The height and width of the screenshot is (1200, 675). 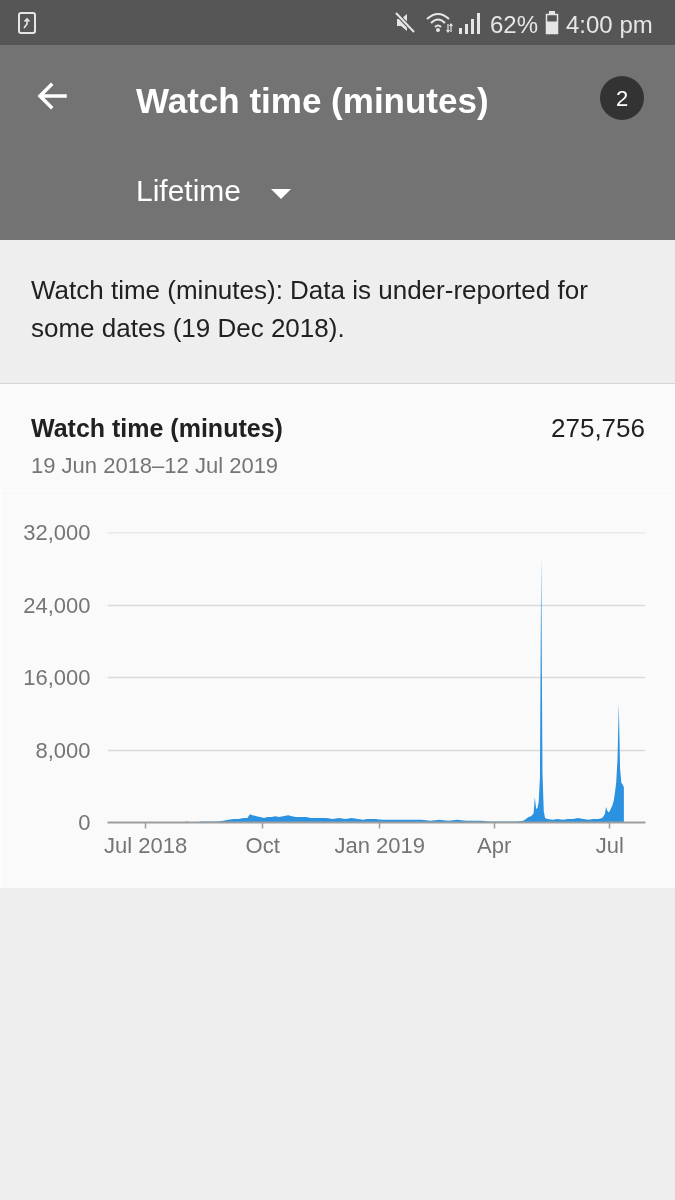 What do you see at coordinates (57, 605) in the screenshot?
I see `y-tick-label: 24,000` at bounding box center [57, 605].